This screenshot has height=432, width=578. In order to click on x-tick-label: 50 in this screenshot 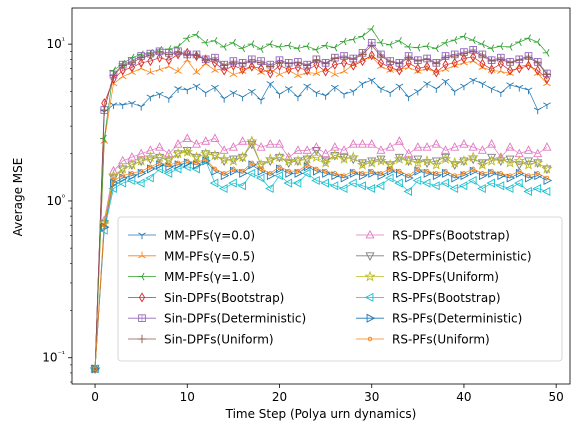, I will do `click(556, 397)`.